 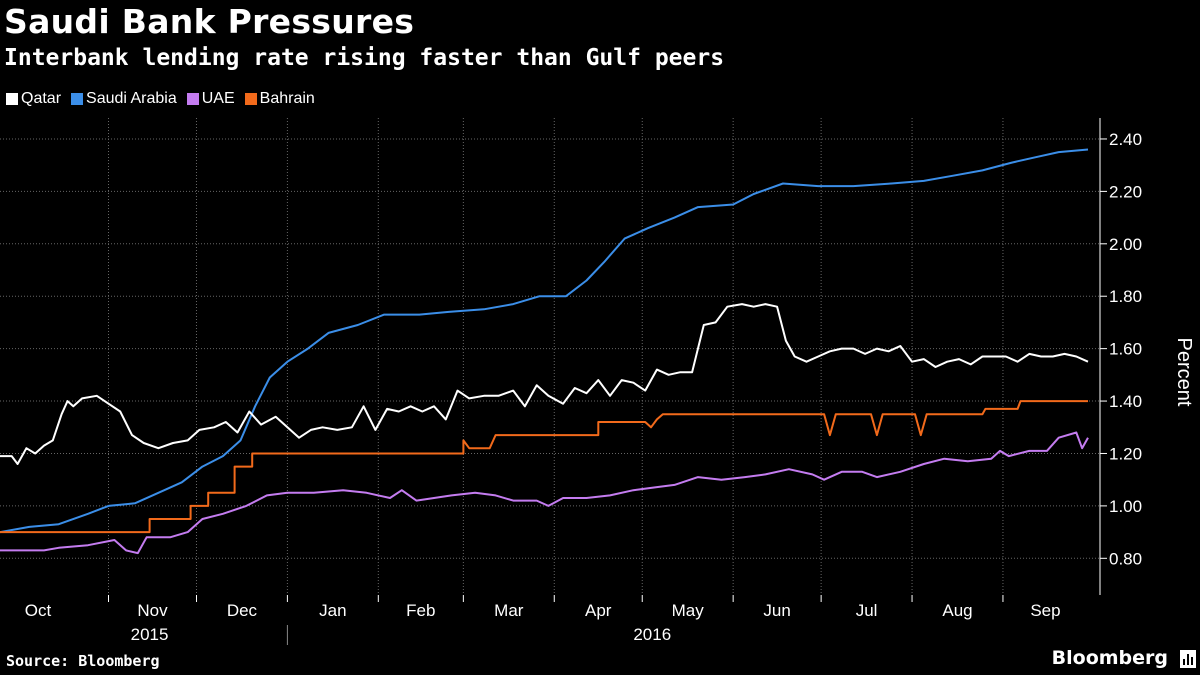 What do you see at coordinates (1125, 349) in the screenshot?
I see `y-tick-label: 1.60` at bounding box center [1125, 349].